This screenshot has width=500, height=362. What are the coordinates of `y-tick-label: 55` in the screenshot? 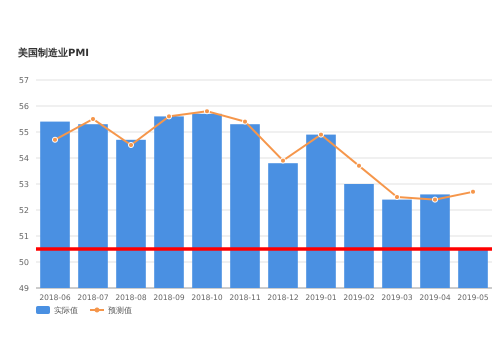 It's located at (23, 132).